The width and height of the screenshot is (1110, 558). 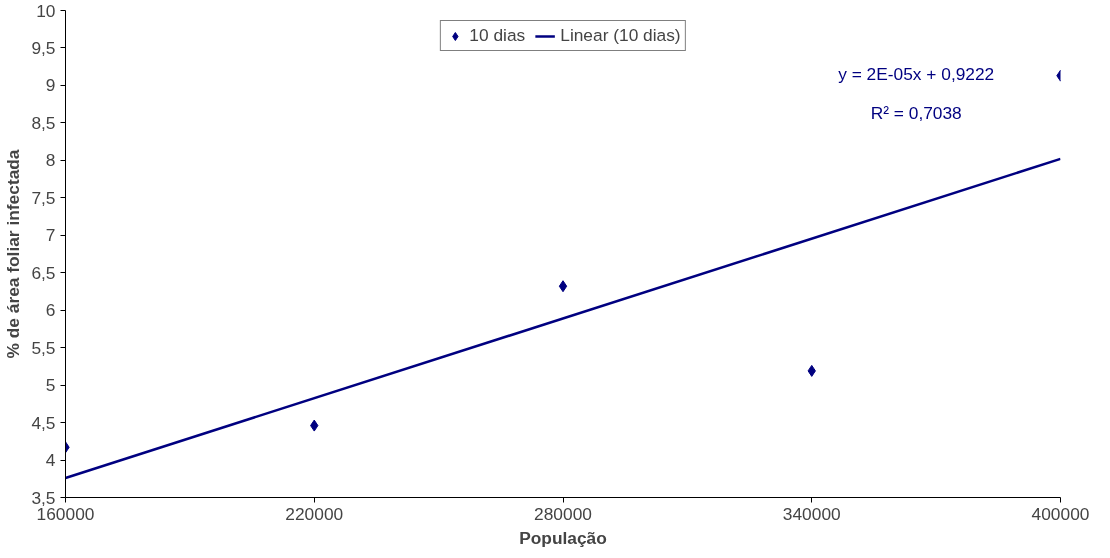 I want to click on y-tick-label: 7,5, so click(x=43, y=197).